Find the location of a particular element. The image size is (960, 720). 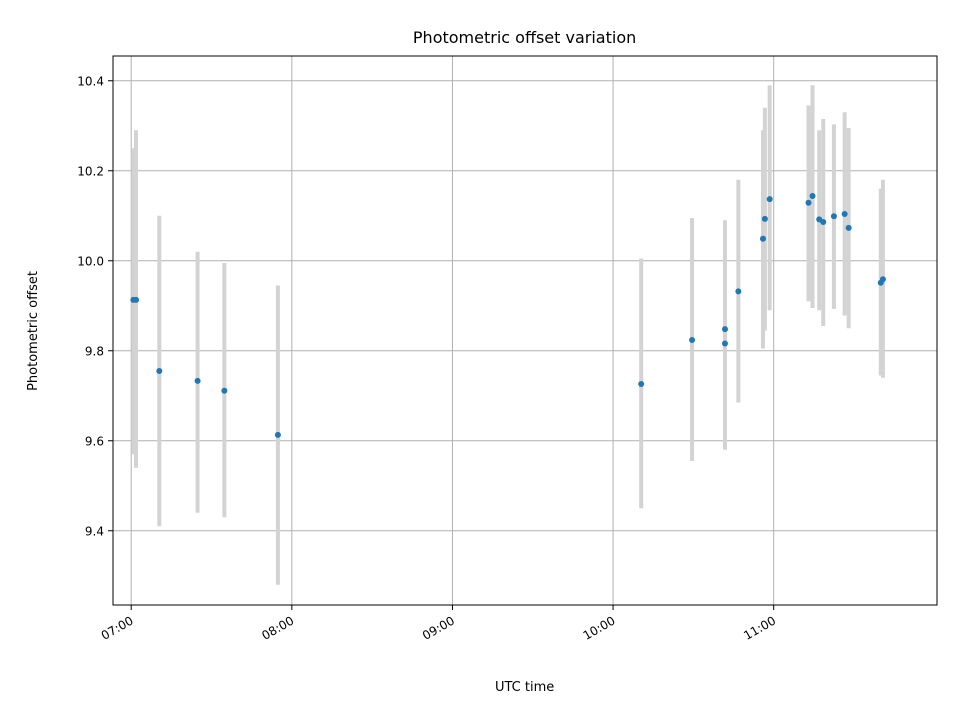

x-axis-ticks: 07:00 08:00 09:00 10:00 11:00 is located at coordinates (438, 624).